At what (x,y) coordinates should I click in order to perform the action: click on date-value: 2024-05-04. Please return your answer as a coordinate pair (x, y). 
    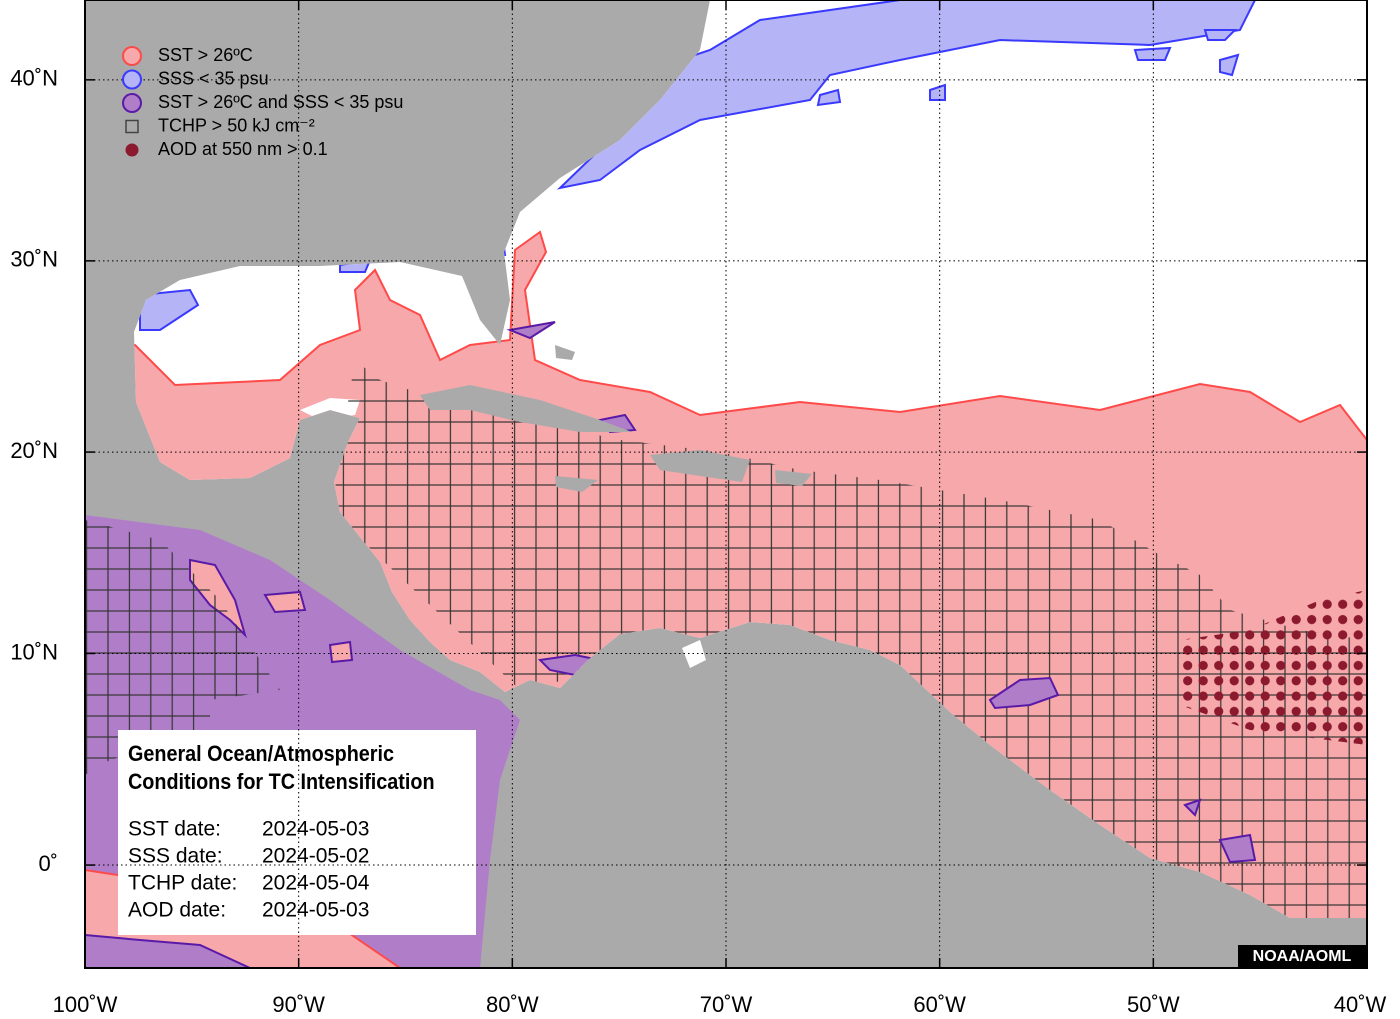
    Looking at the image, I should click on (316, 883).